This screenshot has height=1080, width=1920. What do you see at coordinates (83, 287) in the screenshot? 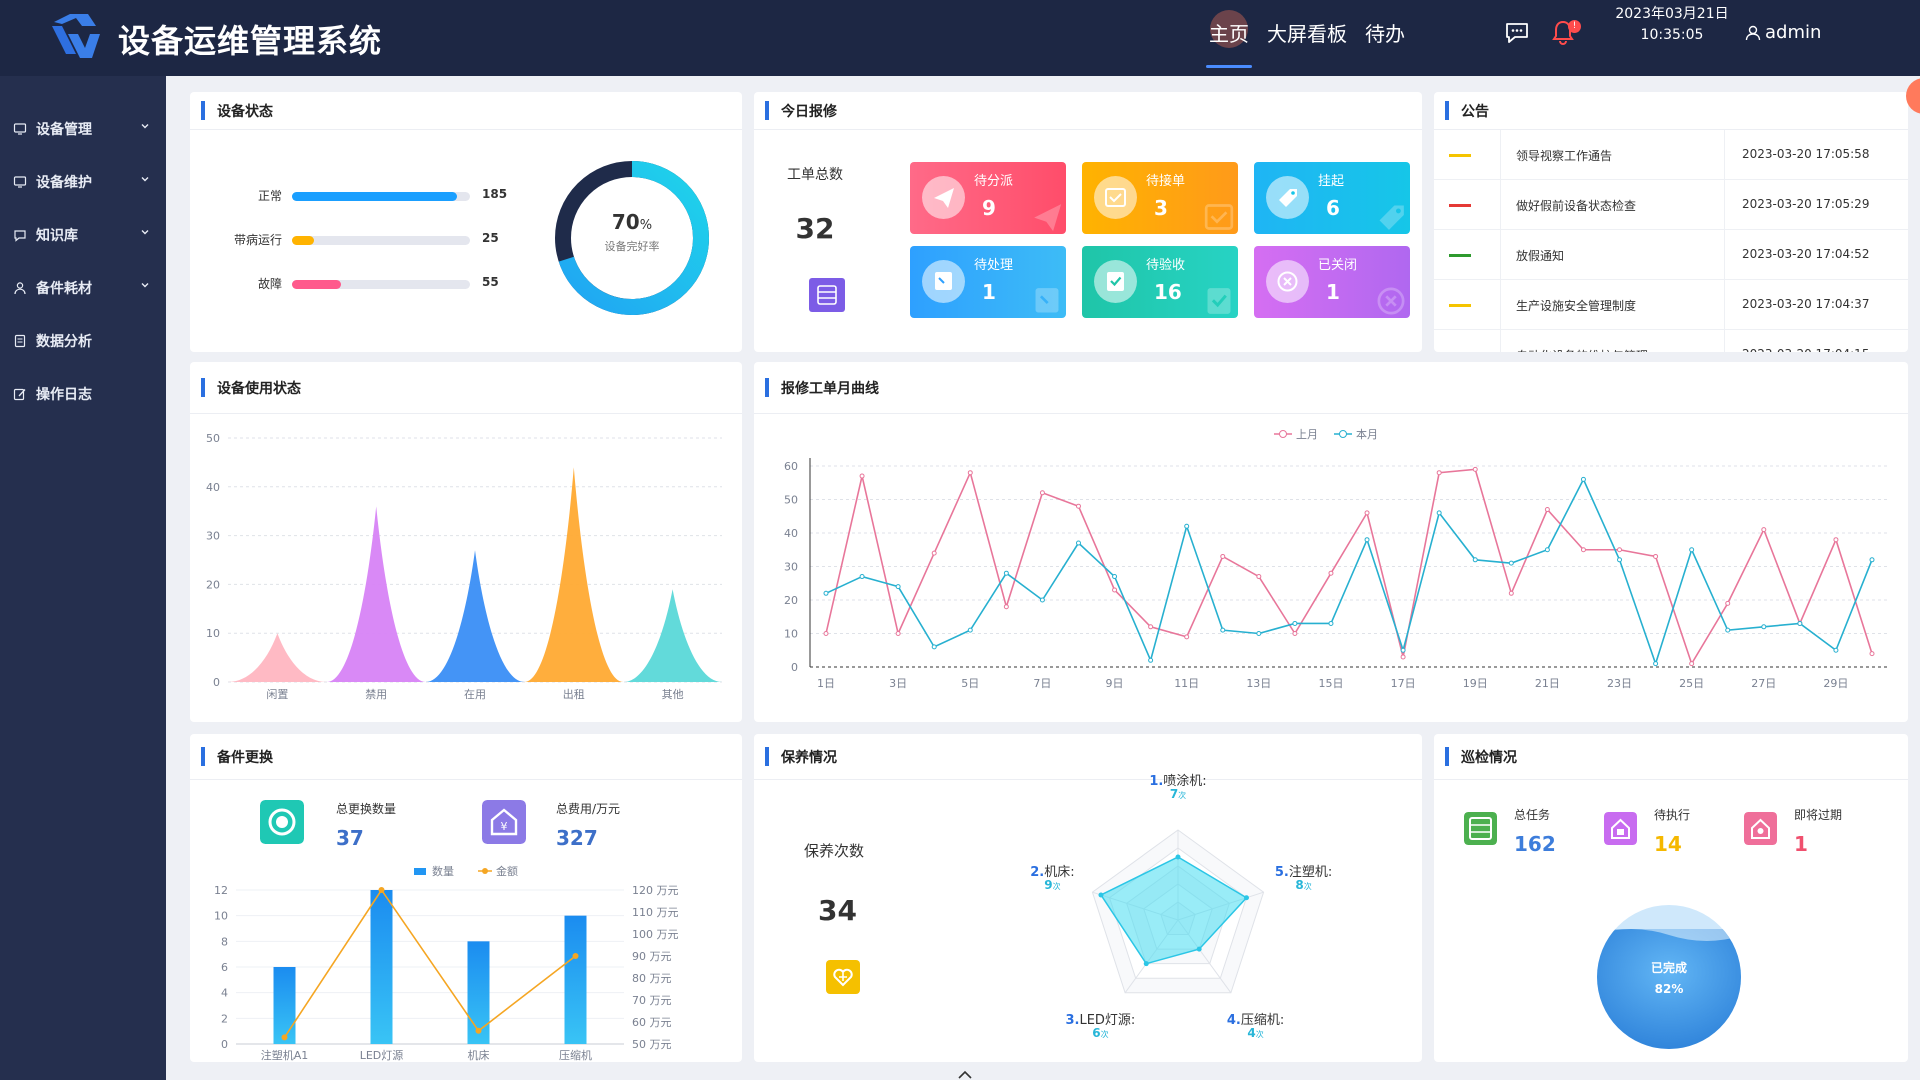
I see `sidebar-item-3: 备件耗材` at bounding box center [83, 287].